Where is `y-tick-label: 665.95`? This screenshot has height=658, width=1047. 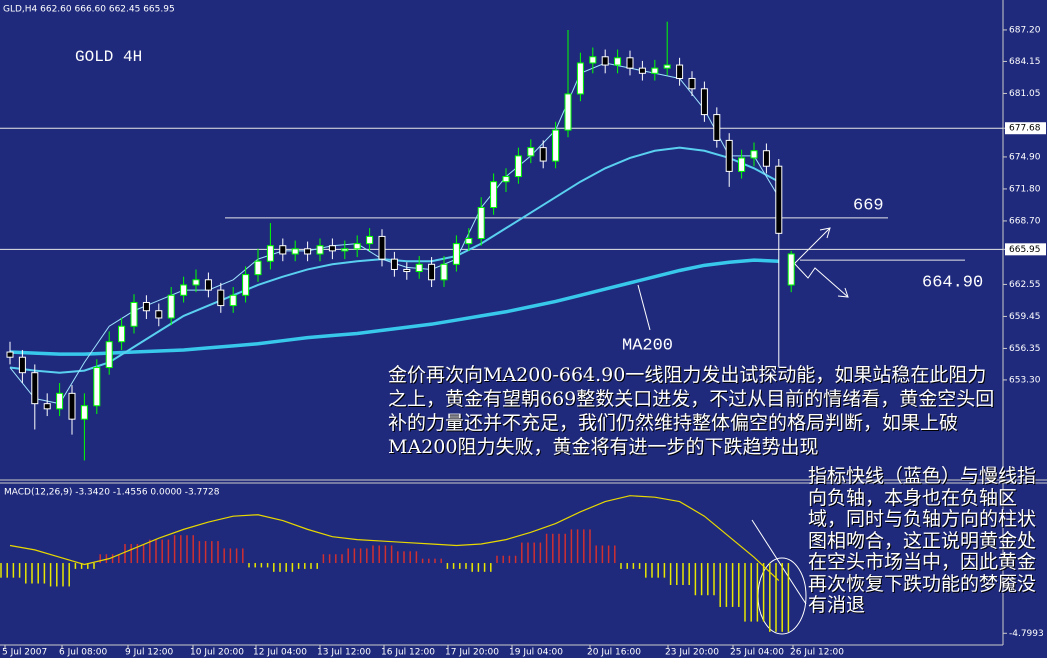 y-tick-label: 665.95 is located at coordinates (1025, 250).